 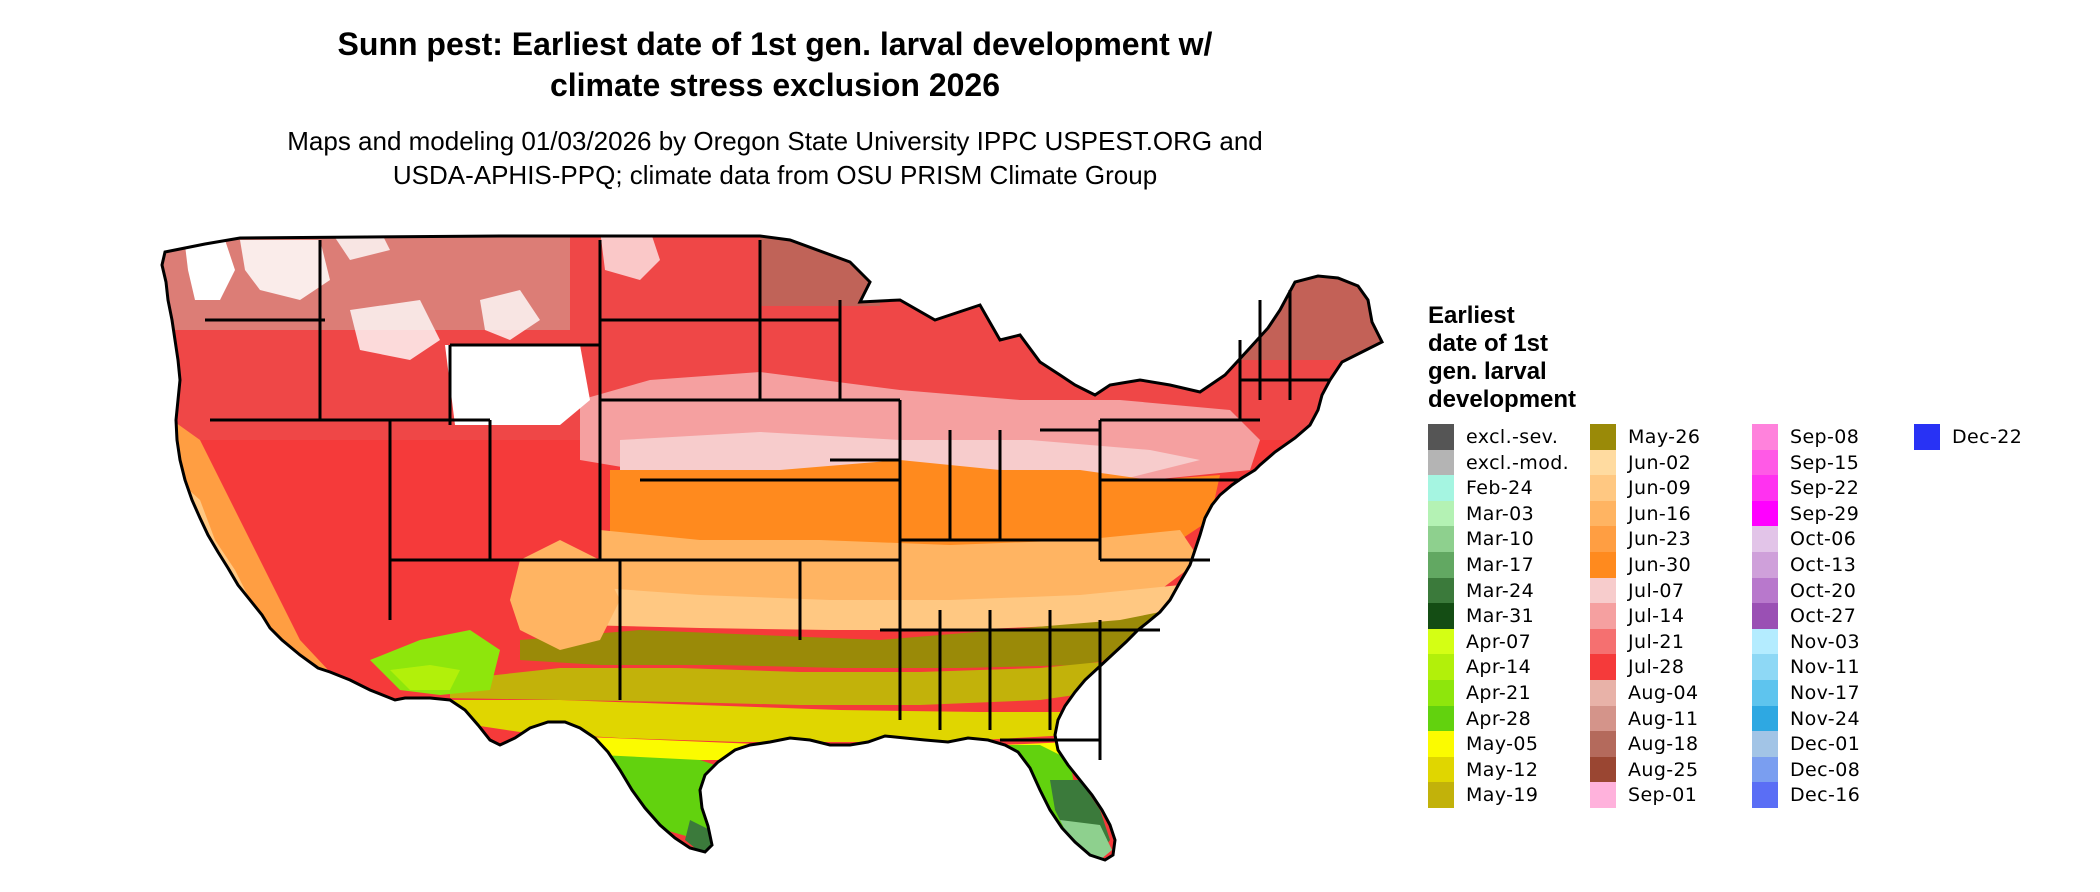 I want to click on legend-label: Sep-08, so click(x=1825, y=437).